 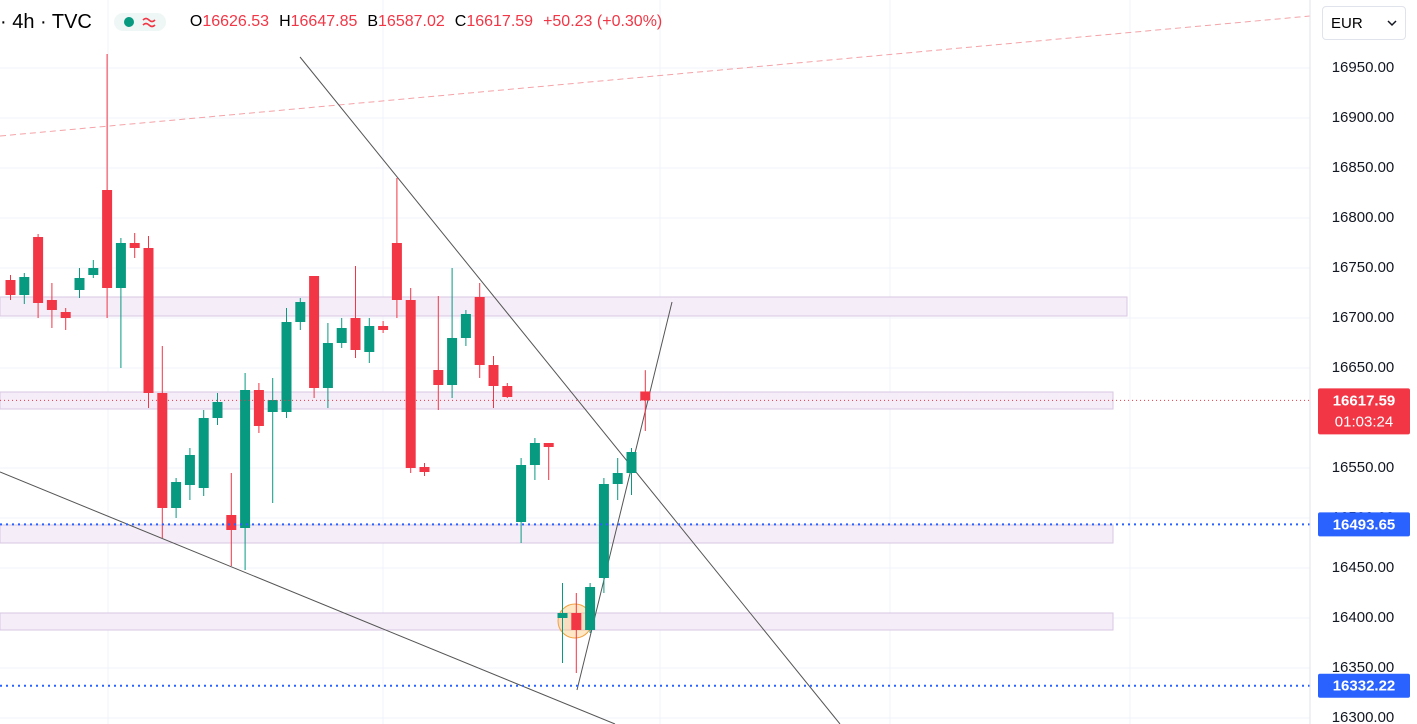 I want to click on y-tick-label: 16450.00, so click(x=1363, y=567).